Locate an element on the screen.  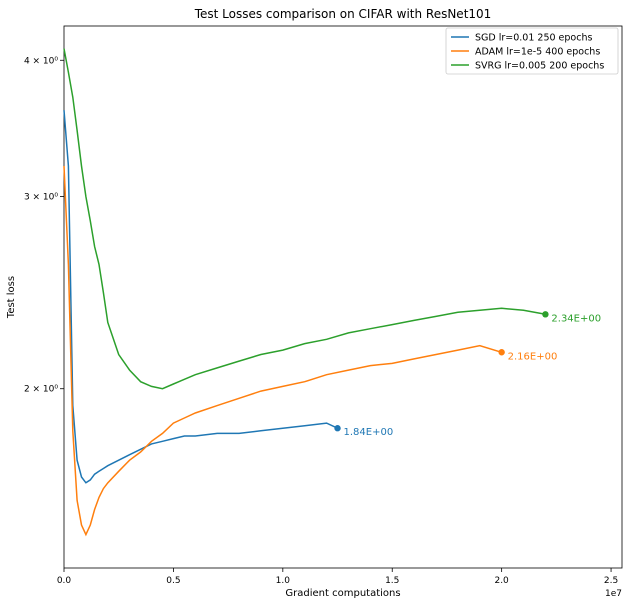
legend-entry: ADAM lr=1e-5 400 epochs is located at coordinates (537, 52).